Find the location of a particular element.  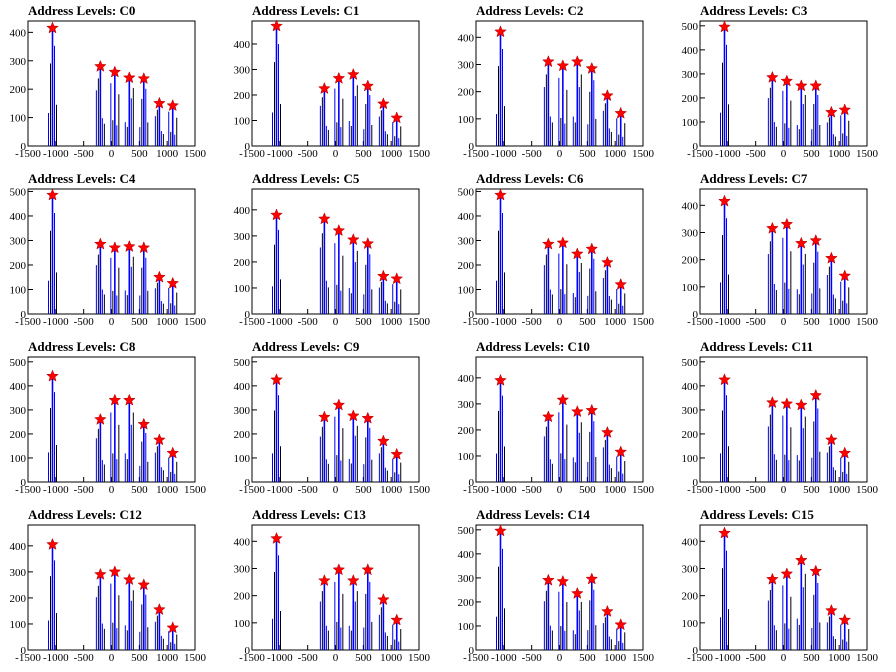

x-tick-label: 1500 is located at coordinates (867, 490).